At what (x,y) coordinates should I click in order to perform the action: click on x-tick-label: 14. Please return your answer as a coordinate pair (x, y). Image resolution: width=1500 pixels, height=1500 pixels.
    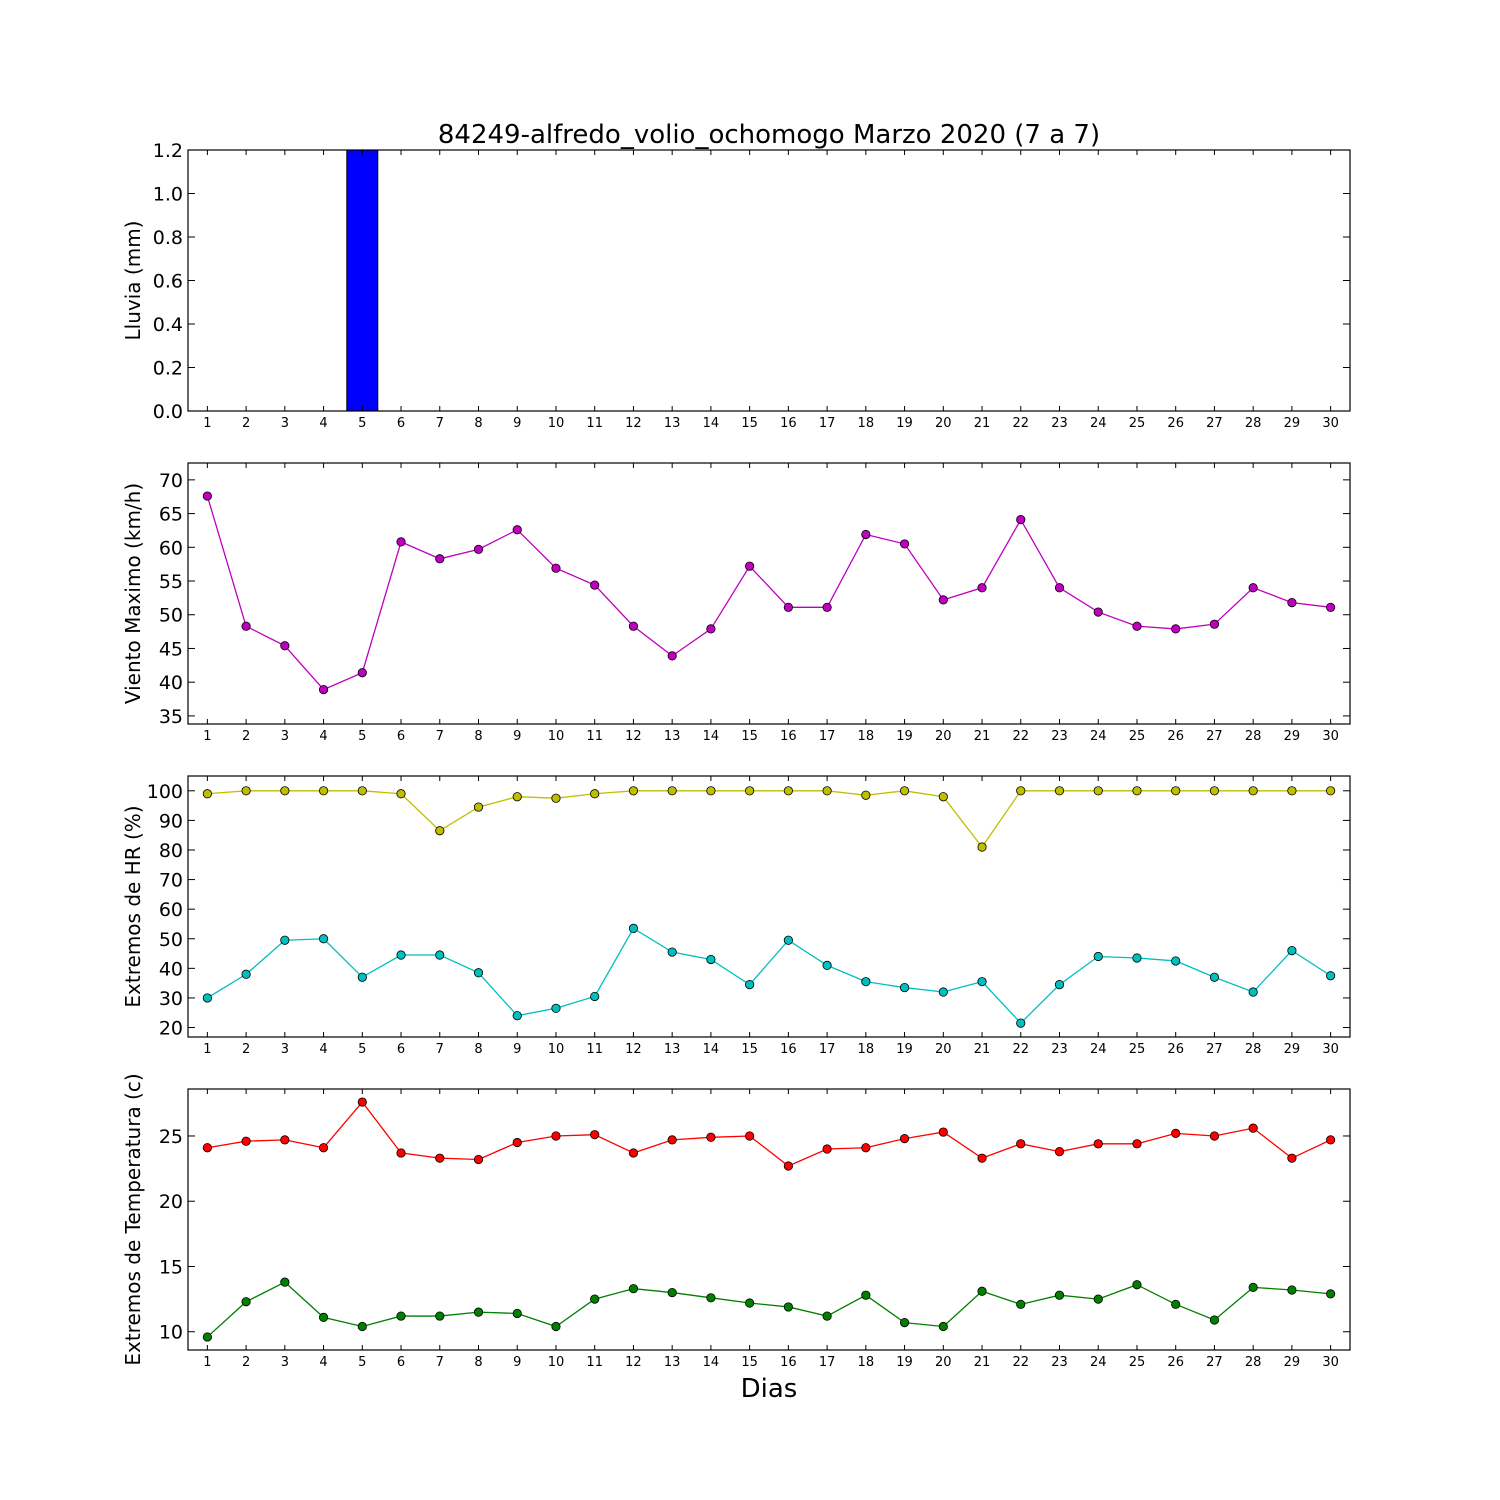
    Looking at the image, I should click on (711, 1362).